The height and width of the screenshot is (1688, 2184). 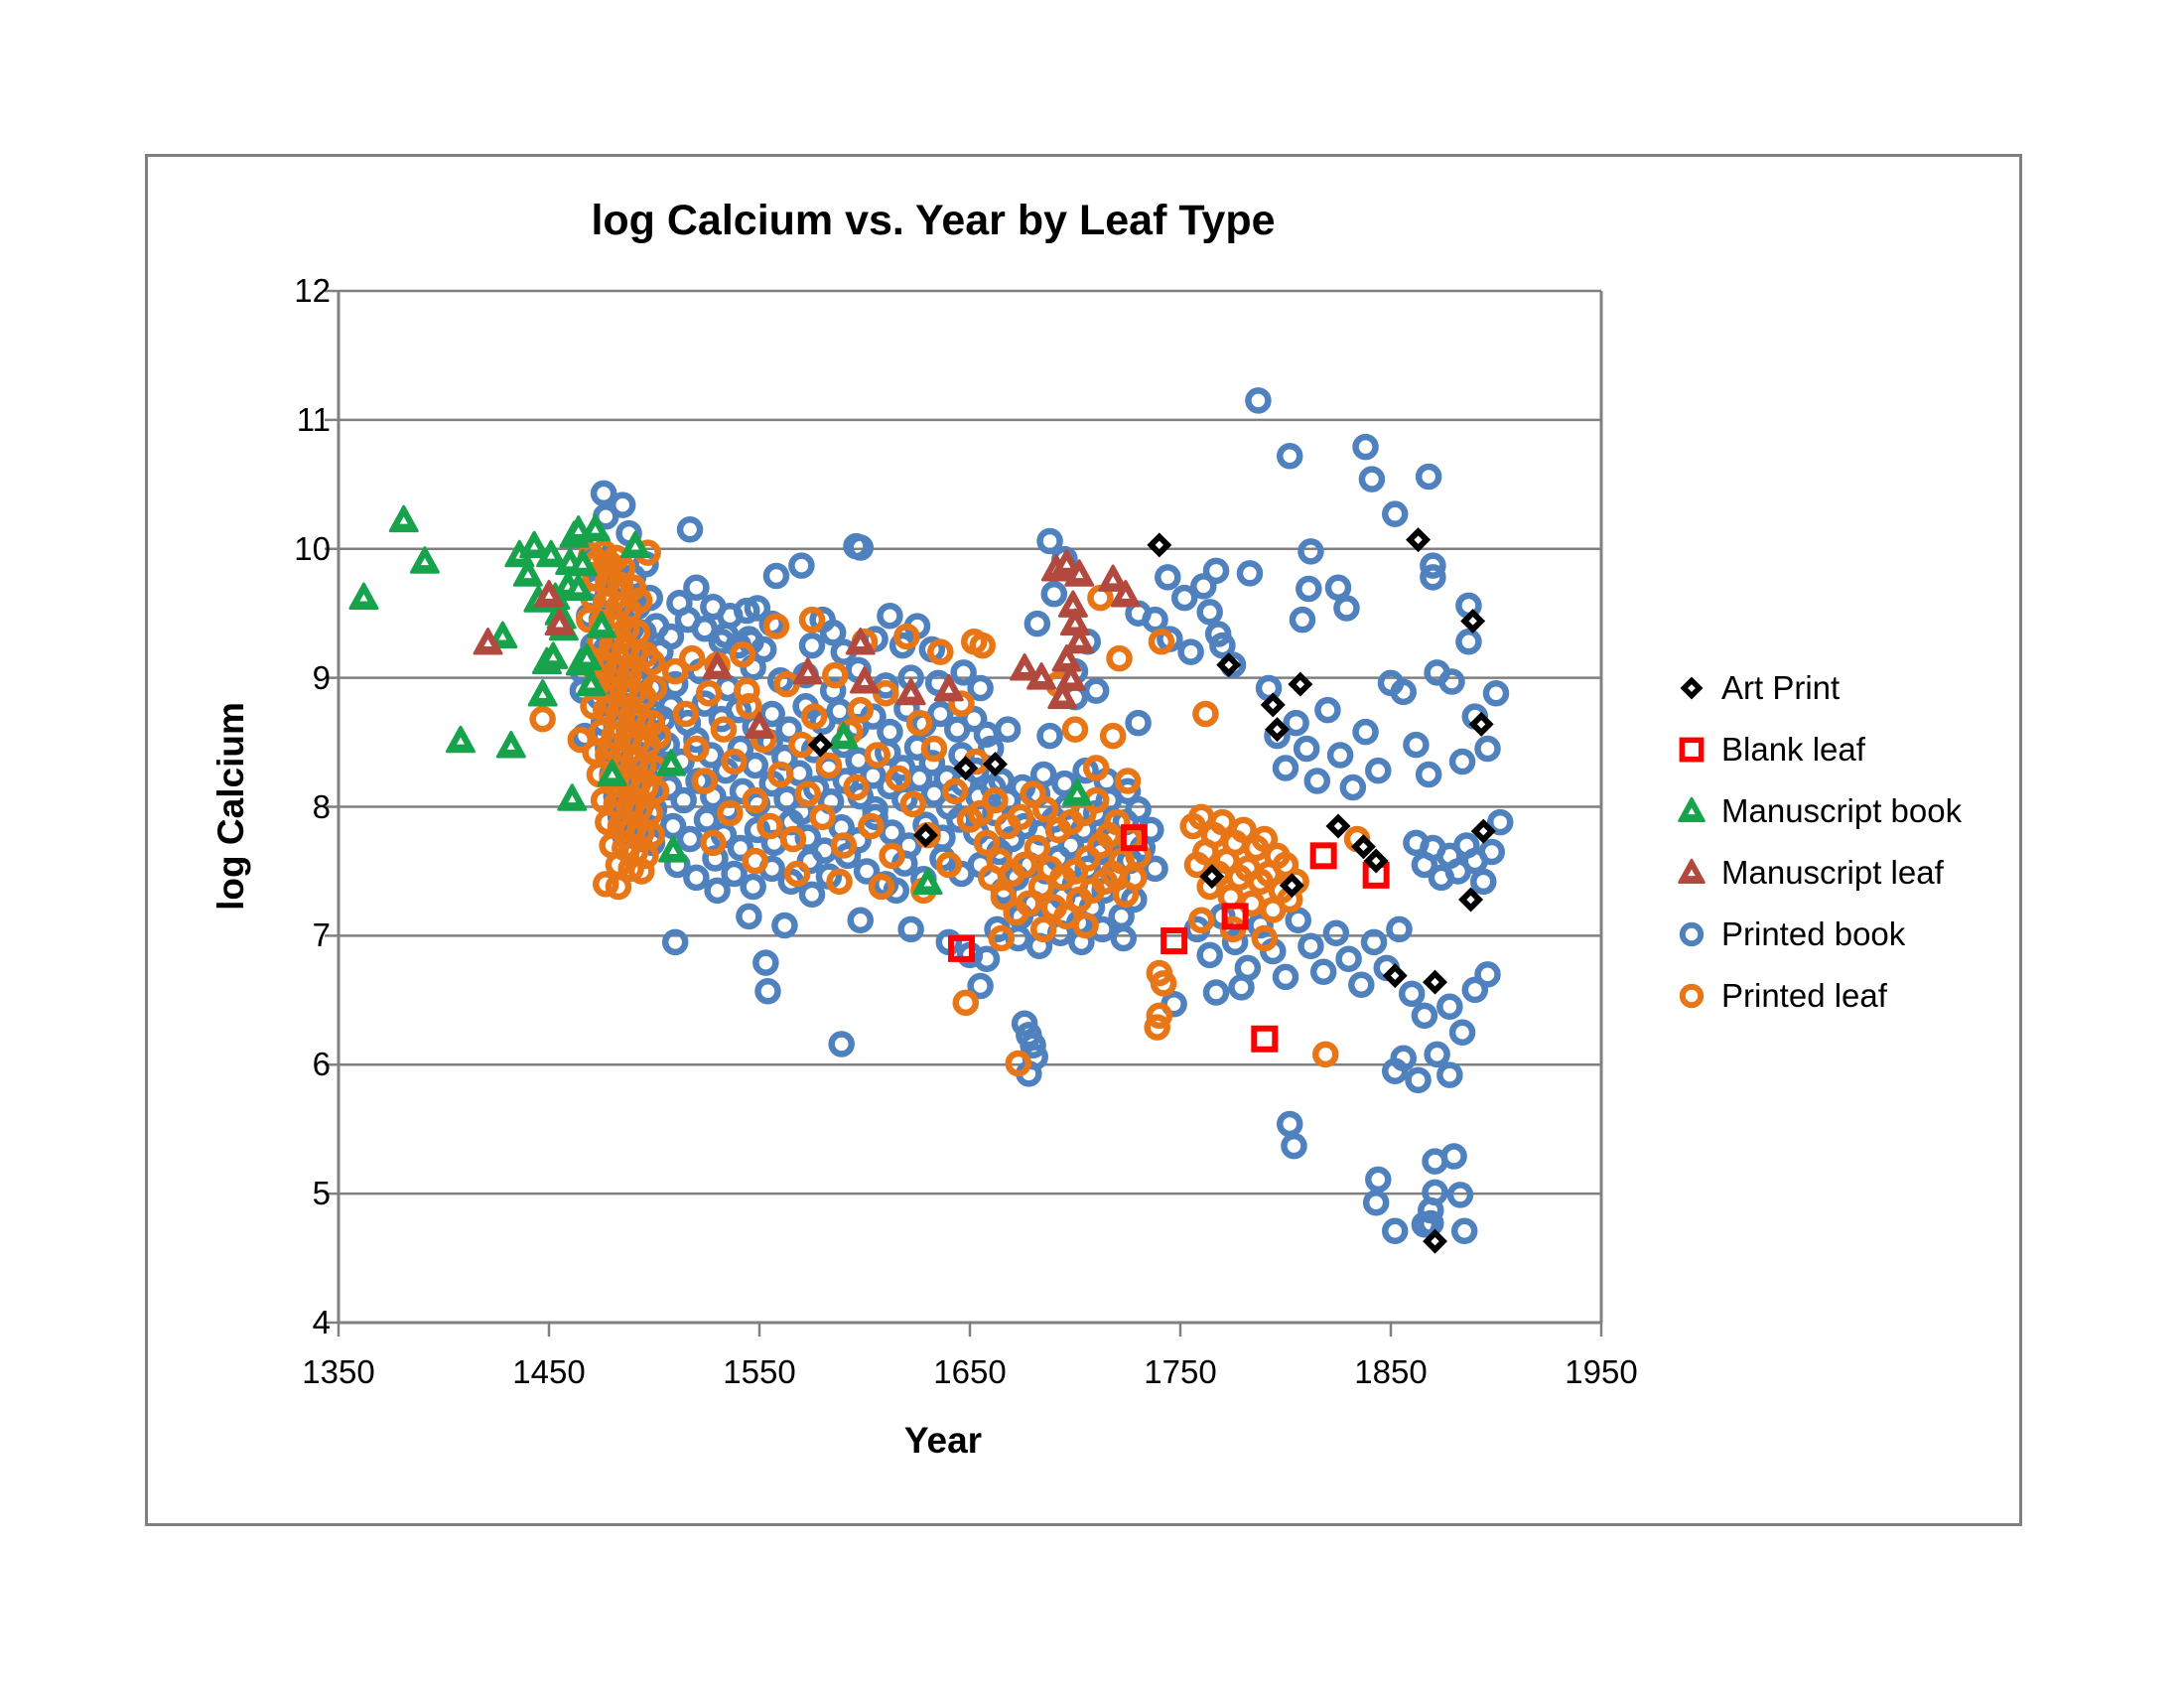 What do you see at coordinates (1169, 938) in the screenshot?
I see `series-blank_leaf` at bounding box center [1169, 938].